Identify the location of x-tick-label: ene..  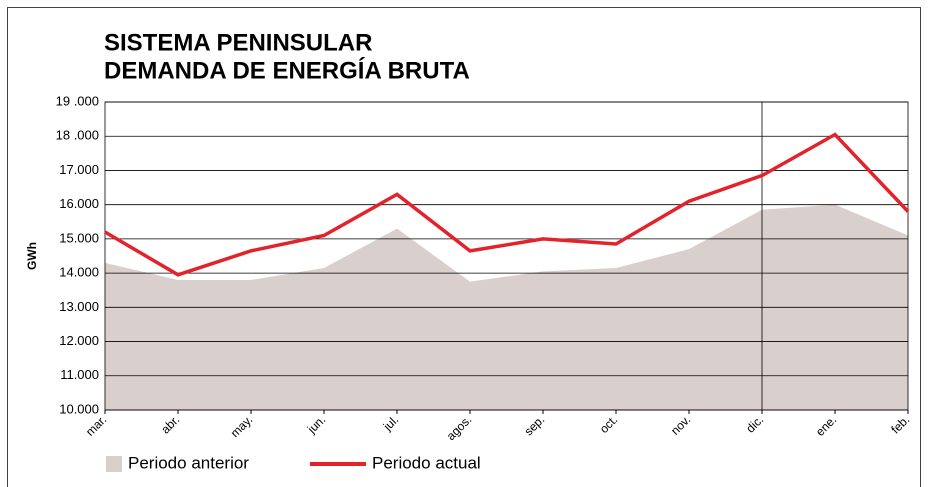
(826, 425).